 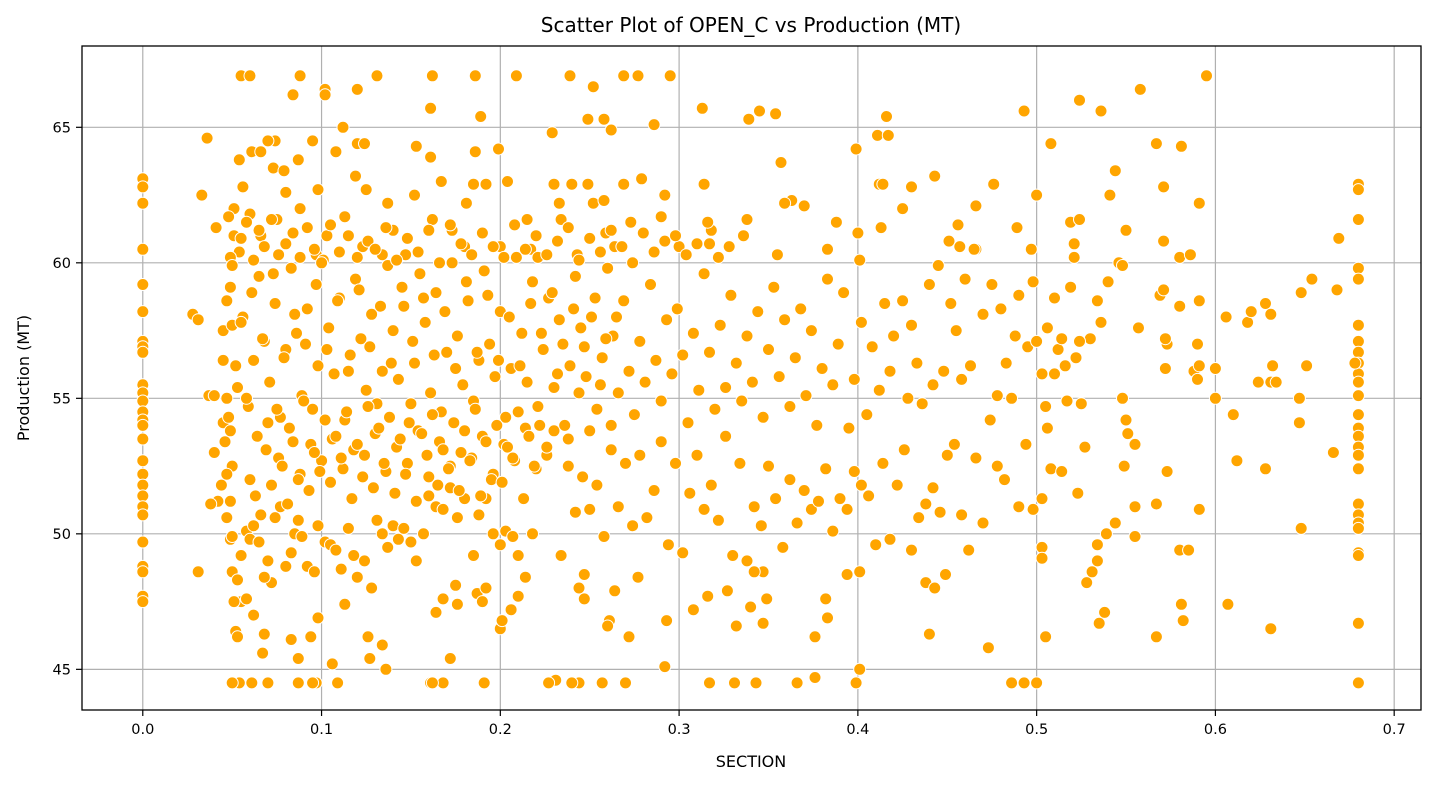 What do you see at coordinates (857, 730) in the screenshot?
I see `x-tick-label: 0.4` at bounding box center [857, 730].